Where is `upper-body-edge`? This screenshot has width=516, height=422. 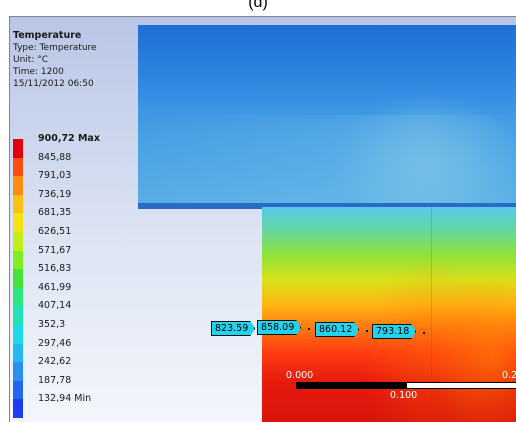
upper-body-edge is located at coordinates (327, 206).